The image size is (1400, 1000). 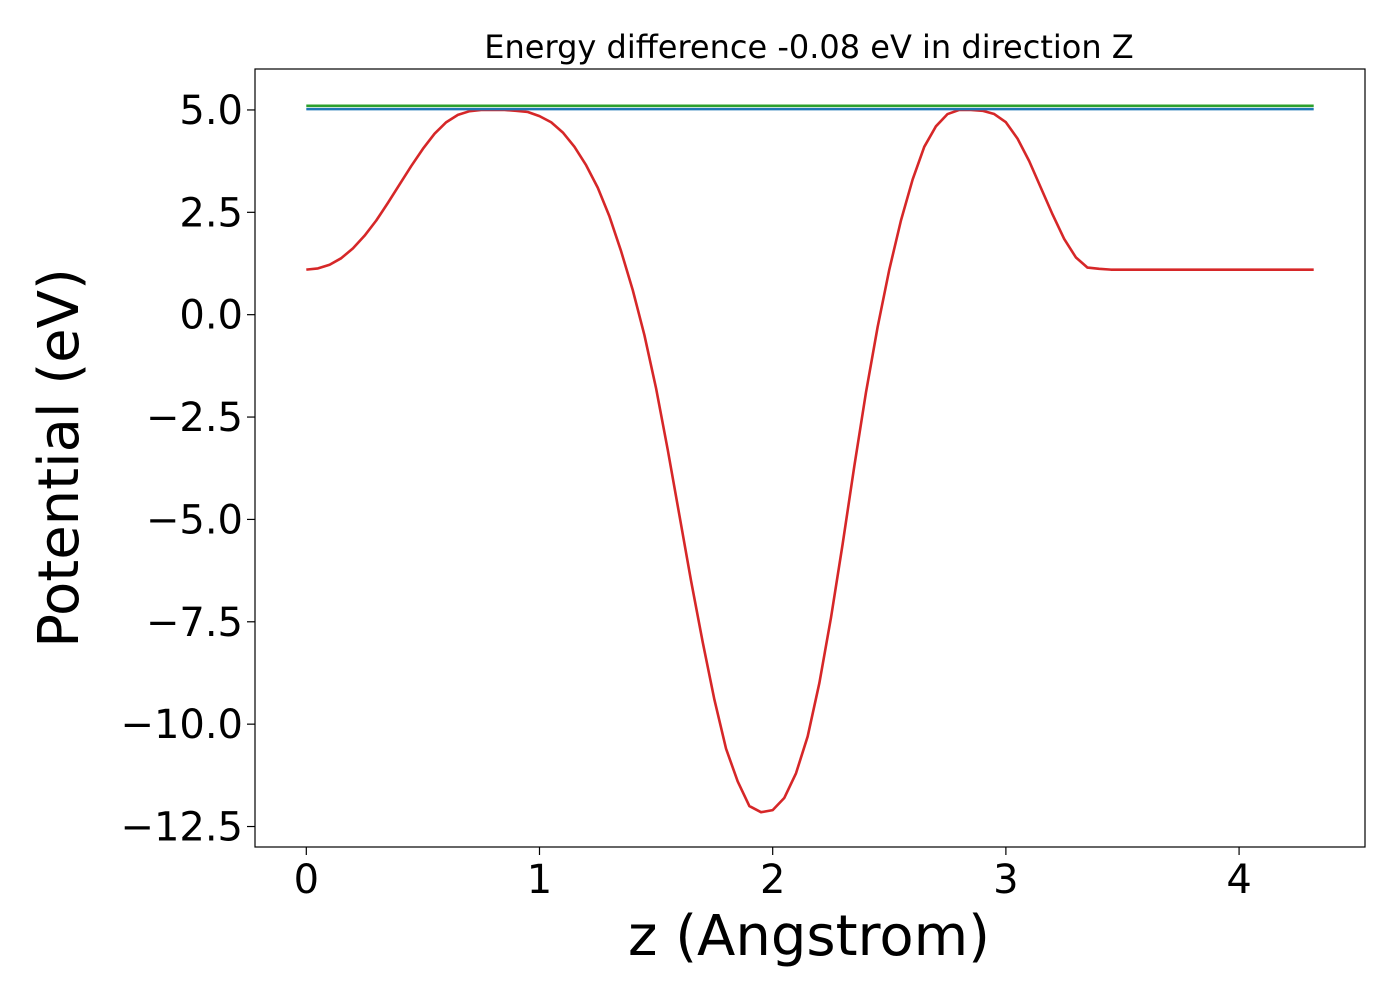 What do you see at coordinates (194, 520) in the screenshot?
I see `y-tick-label: −5.0` at bounding box center [194, 520].